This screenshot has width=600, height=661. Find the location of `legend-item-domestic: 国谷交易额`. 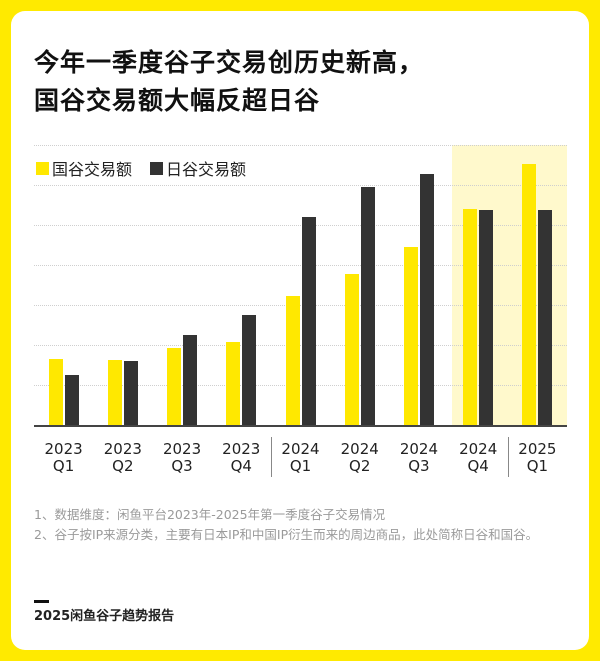

legend-item-domestic: 国谷交易额 is located at coordinates (84, 168).